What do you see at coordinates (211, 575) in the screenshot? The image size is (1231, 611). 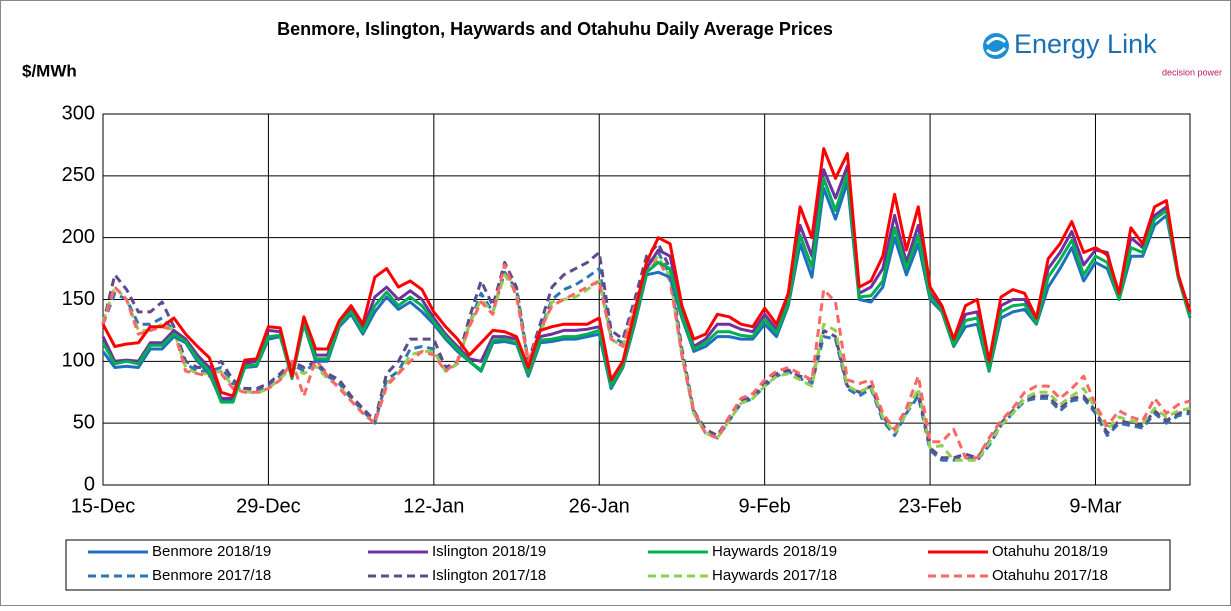 I see `legend-label: Benmore 2017/18` at bounding box center [211, 575].